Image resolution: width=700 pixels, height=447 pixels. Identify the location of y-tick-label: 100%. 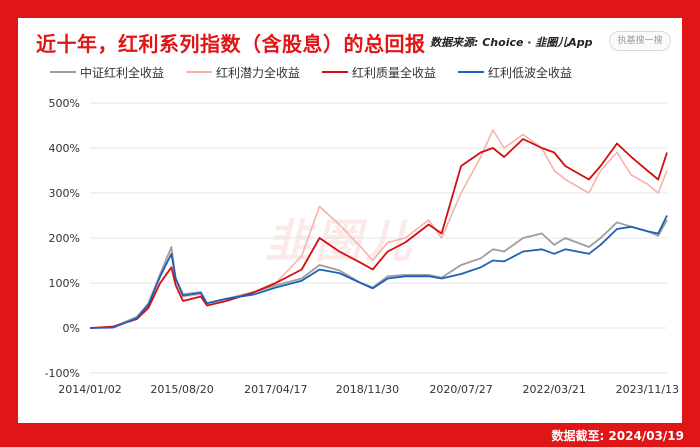
(64, 283).